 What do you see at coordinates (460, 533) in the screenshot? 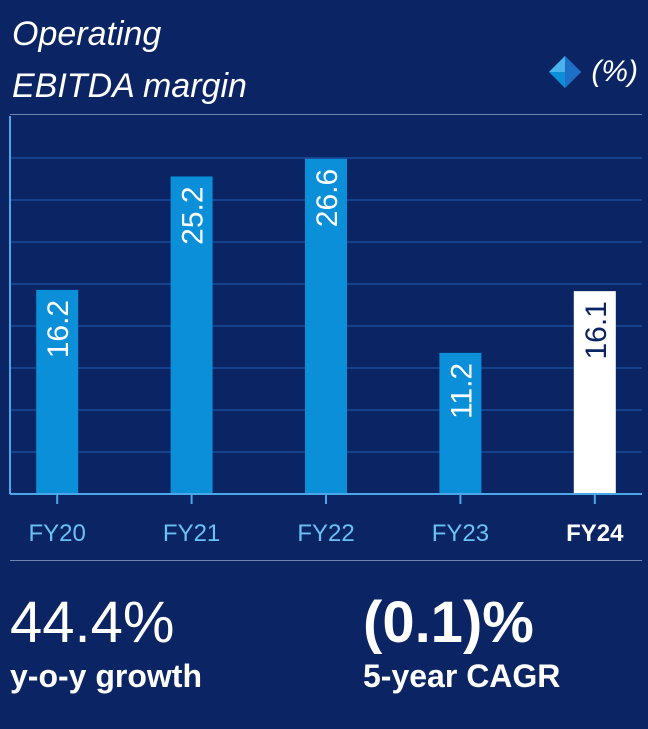
I see `x-tick-label-fy23: FY23` at bounding box center [460, 533].